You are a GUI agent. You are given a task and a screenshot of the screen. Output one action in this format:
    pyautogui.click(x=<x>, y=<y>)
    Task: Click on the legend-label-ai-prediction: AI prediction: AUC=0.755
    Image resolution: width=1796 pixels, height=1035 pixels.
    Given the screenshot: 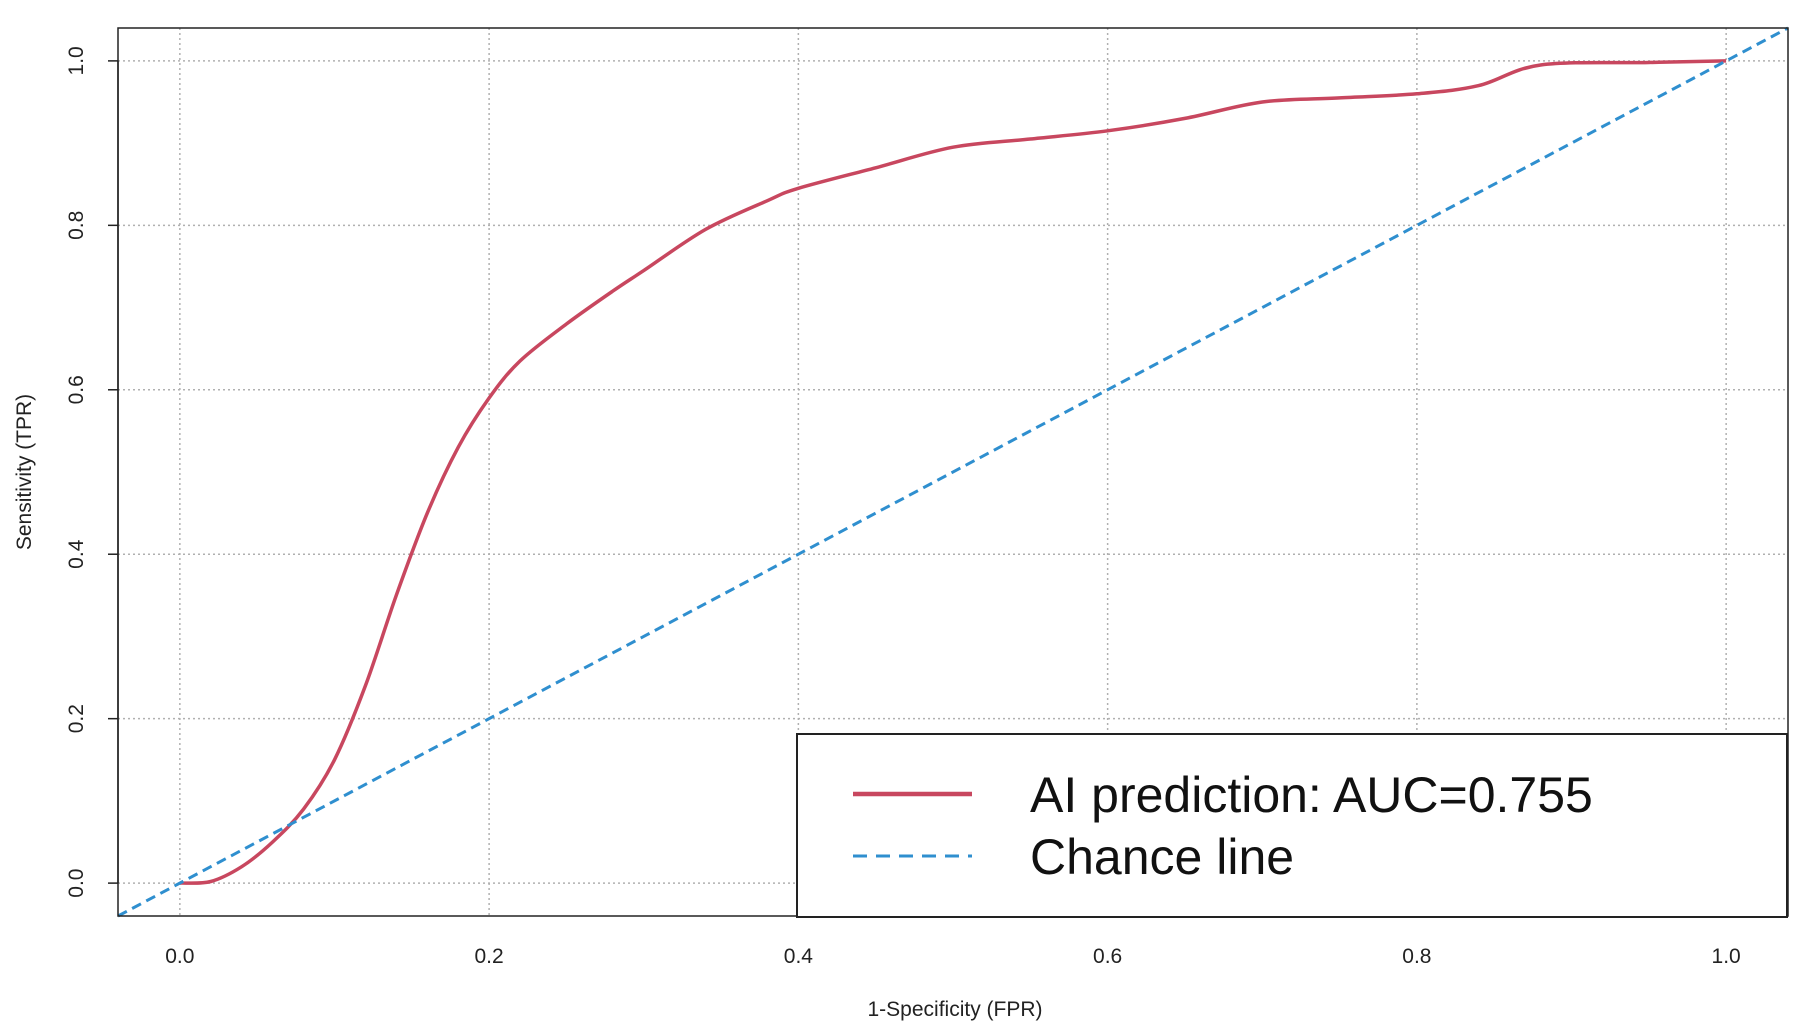 What is the action you would take?
    pyautogui.click(x=1311, y=795)
    